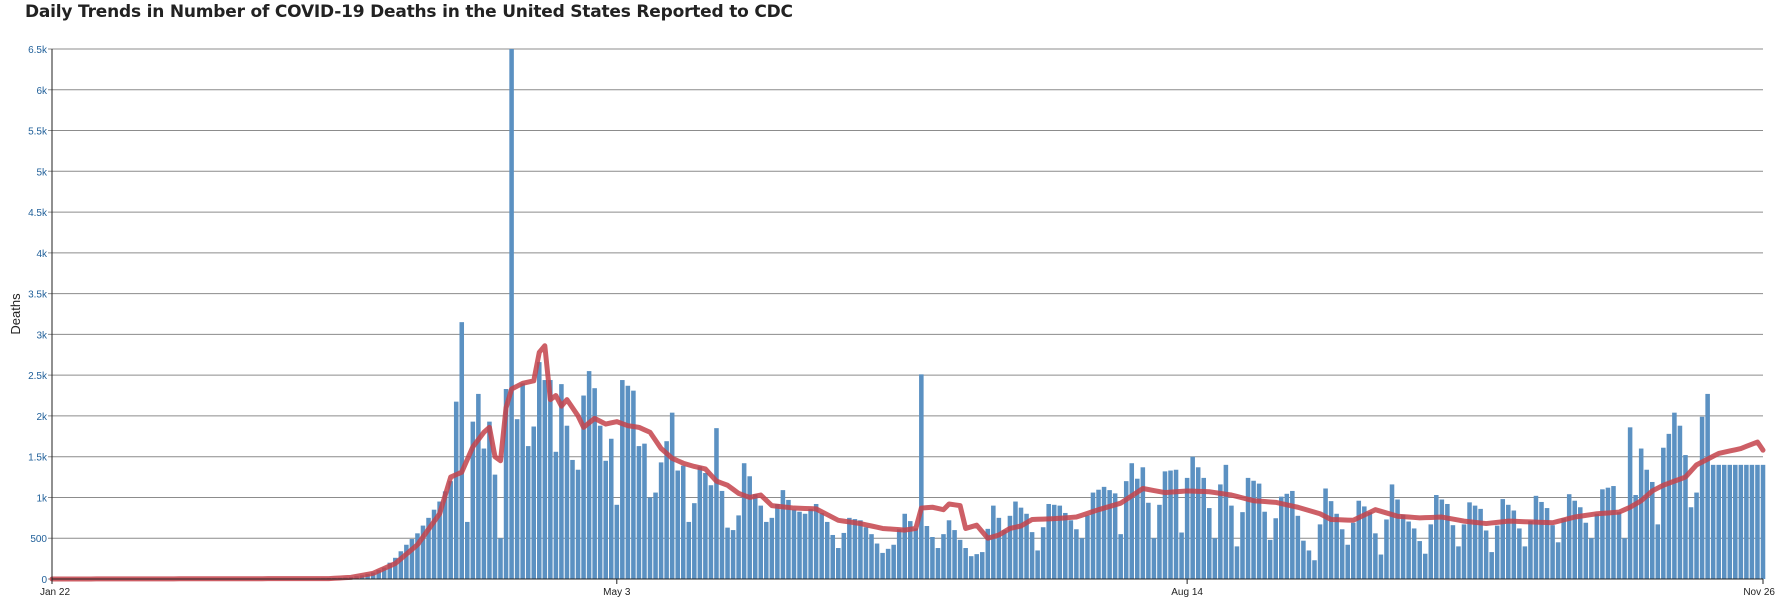  What do you see at coordinates (38, 539) in the screenshot?
I see `y-tick-label: 500` at bounding box center [38, 539].